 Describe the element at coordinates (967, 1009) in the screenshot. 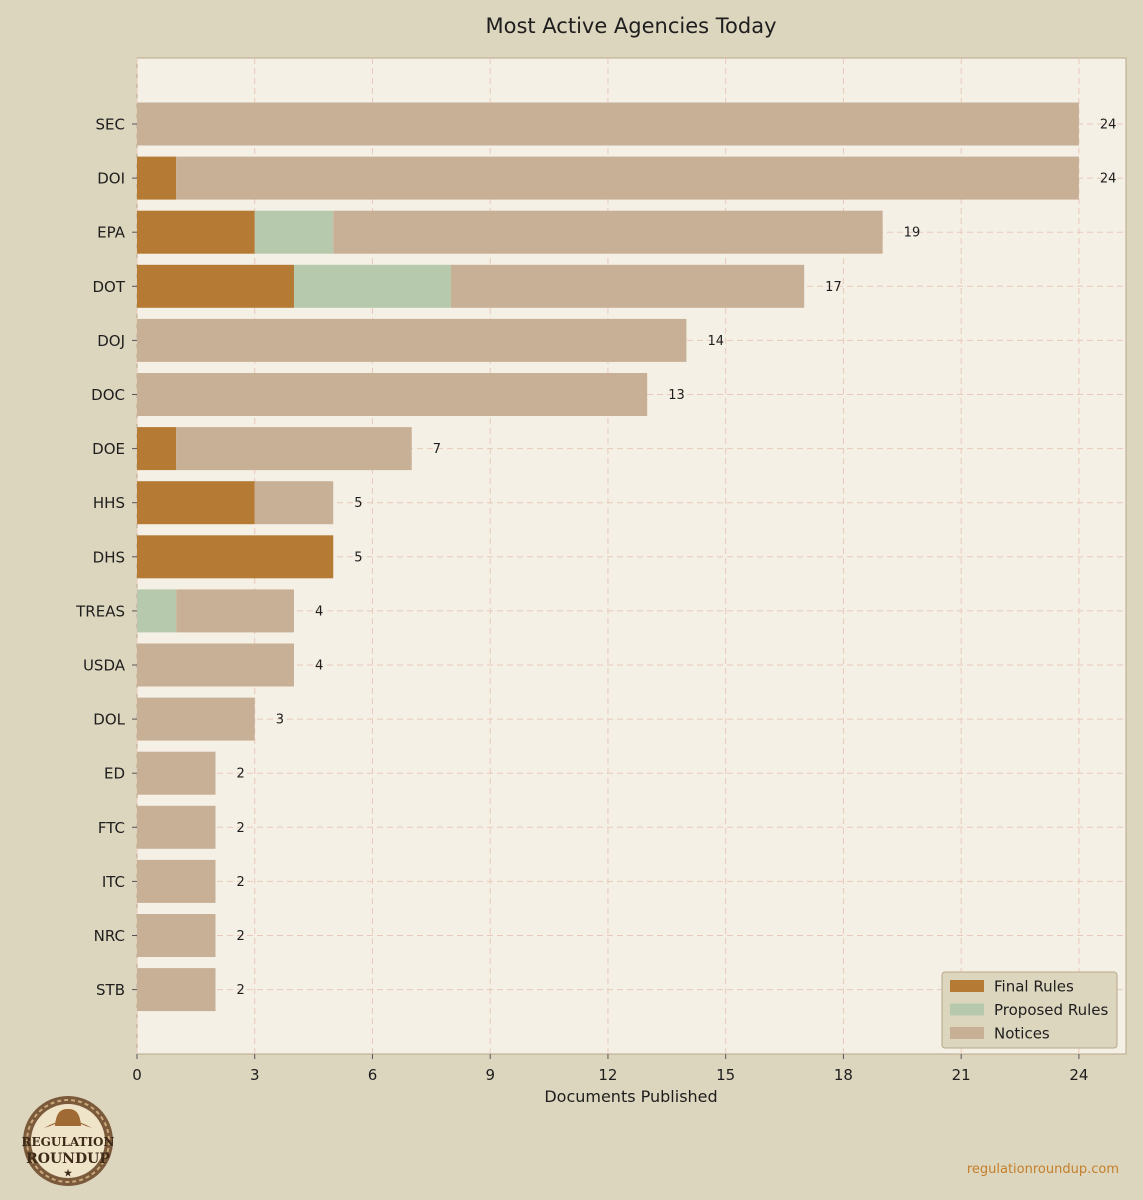

I see `legend-swatch-proposed-rules` at that location.